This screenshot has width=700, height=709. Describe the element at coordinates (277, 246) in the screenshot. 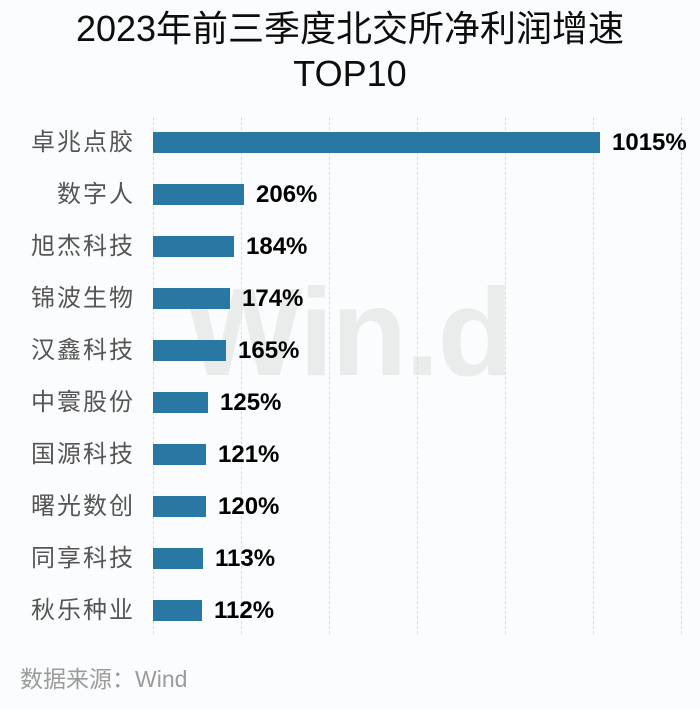

I see `bar-value-label: 184%` at that location.